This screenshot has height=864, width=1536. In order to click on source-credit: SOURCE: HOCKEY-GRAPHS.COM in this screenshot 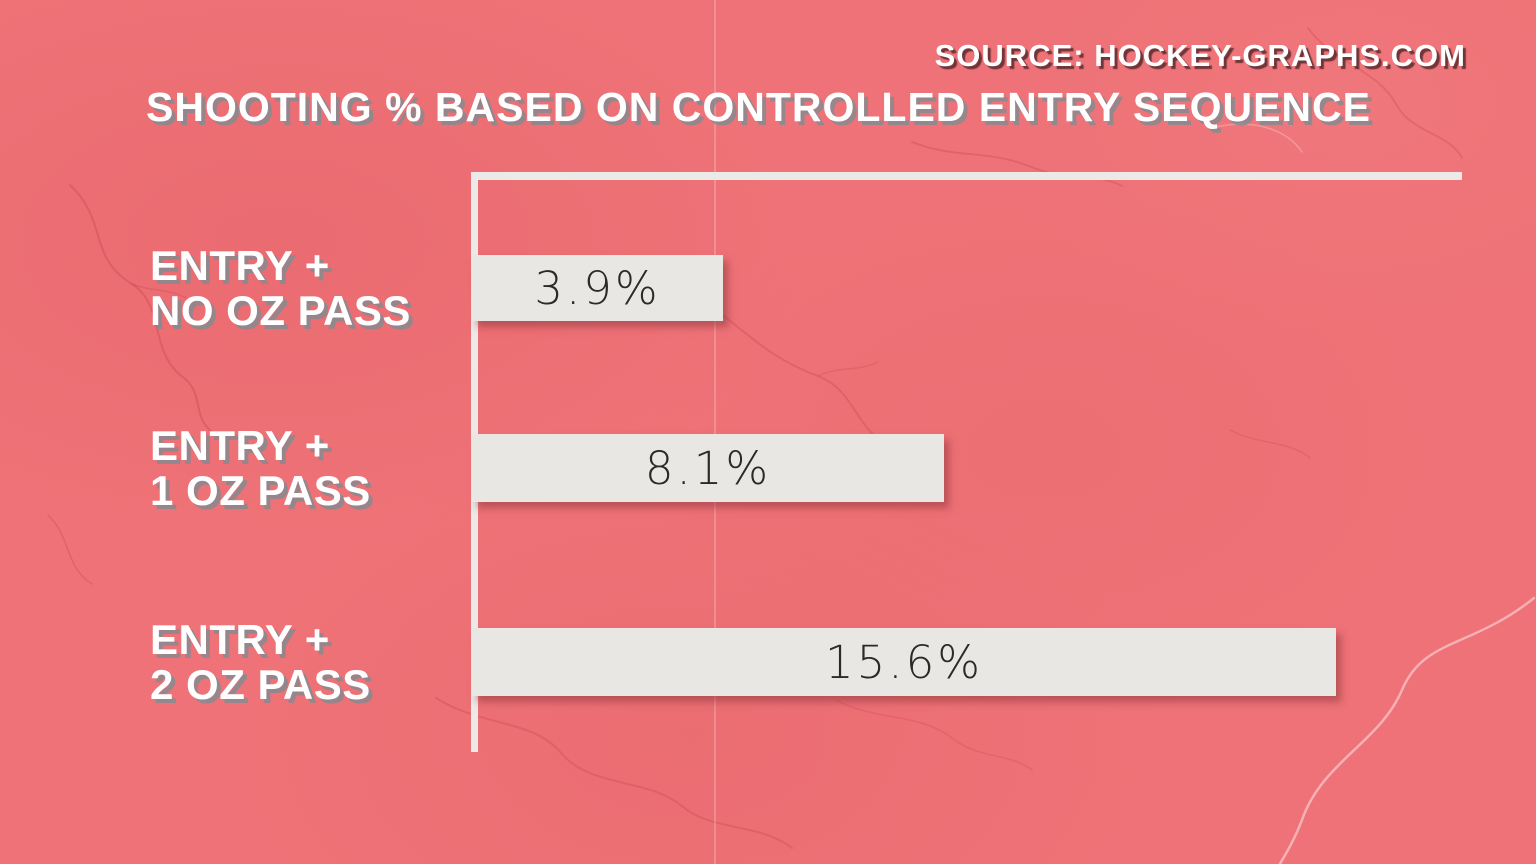, I will do `click(1200, 55)`.